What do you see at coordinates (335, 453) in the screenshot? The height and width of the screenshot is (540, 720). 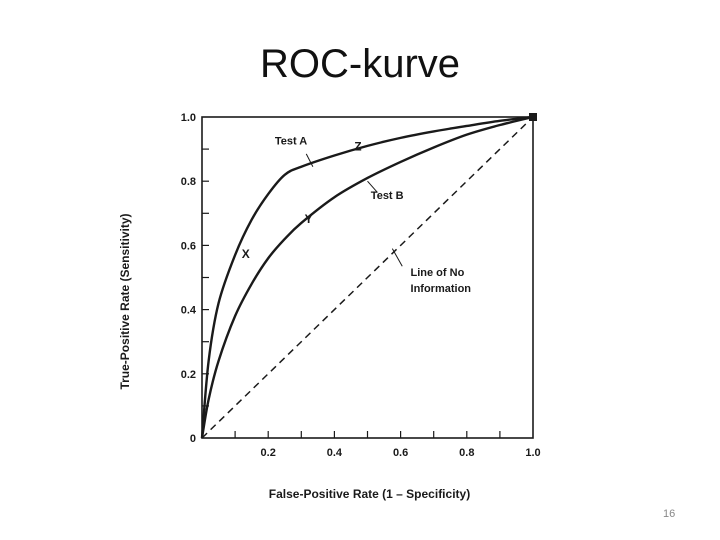 I see `x-tick-label: 0.4` at bounding box center [335, 453].